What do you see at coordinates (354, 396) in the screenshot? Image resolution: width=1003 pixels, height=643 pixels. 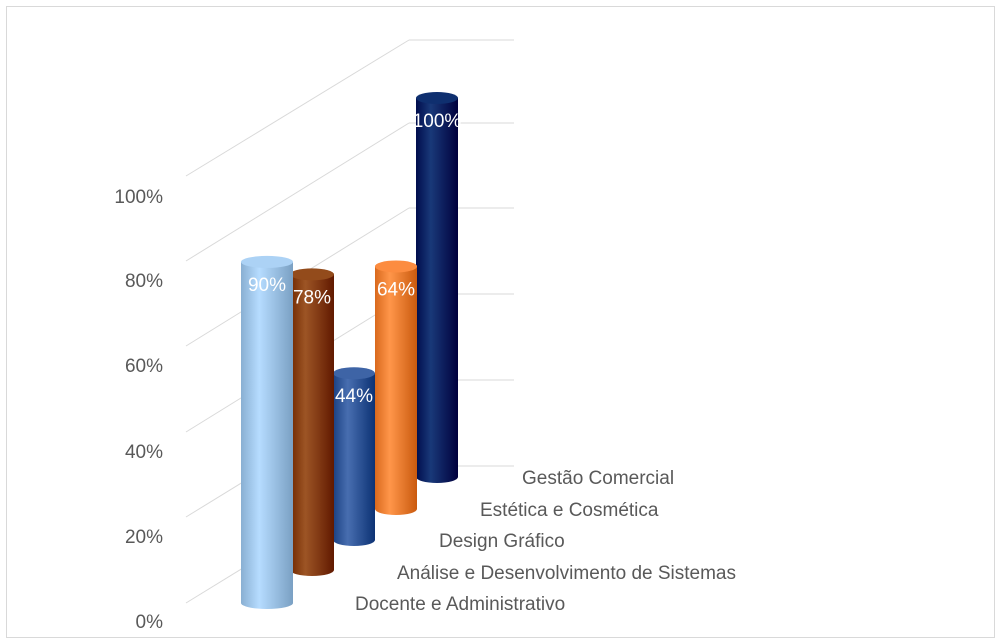 I see `data-label-2: 44%` at bounding box center [354, 396].